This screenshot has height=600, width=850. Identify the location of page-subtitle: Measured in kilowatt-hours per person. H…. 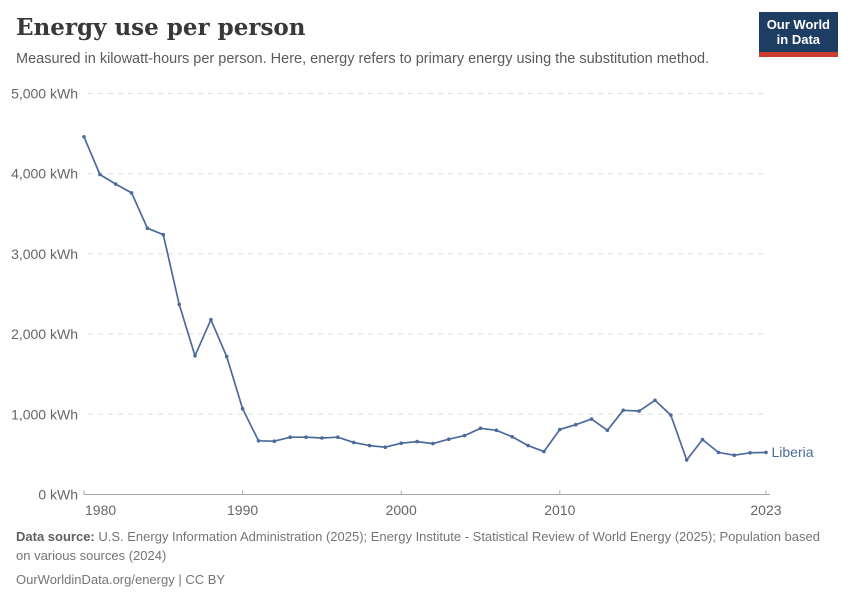
(363, 59).